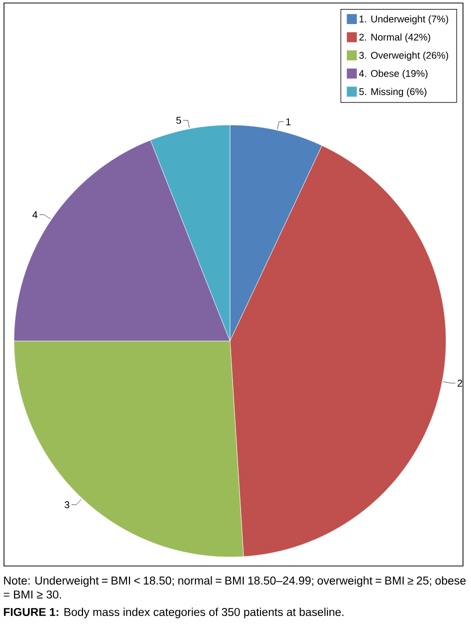 This screenshot has width=471, height=632. Describe the element at coordinates (392, 93) in the screenshot. I see `legend-label: 5. Missing (6%)` at that location.